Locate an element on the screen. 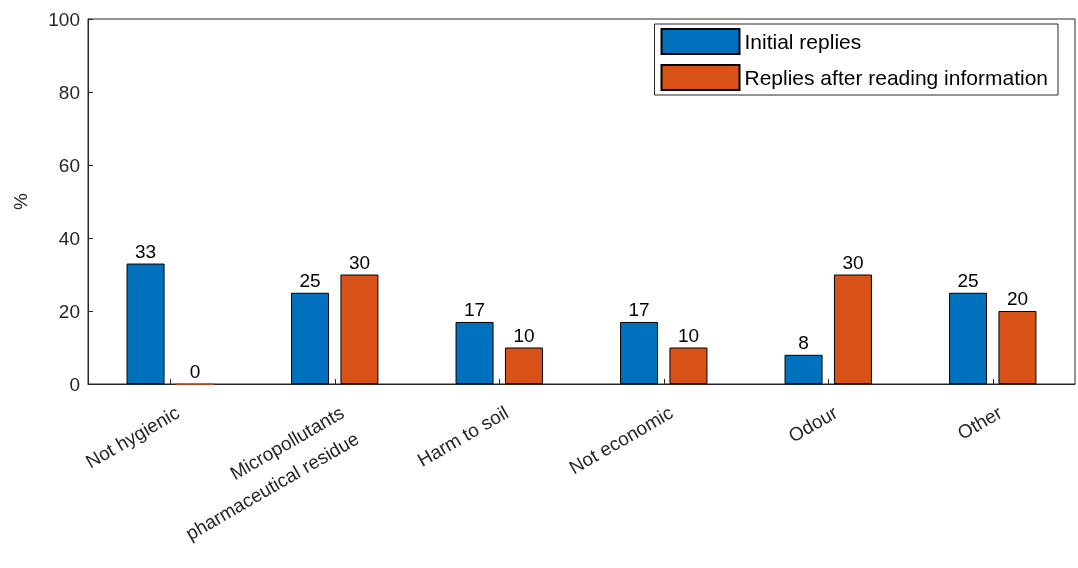 The image size is (1078, 568). legend-label: Replies after reading information is located at coordinates (896, 77).